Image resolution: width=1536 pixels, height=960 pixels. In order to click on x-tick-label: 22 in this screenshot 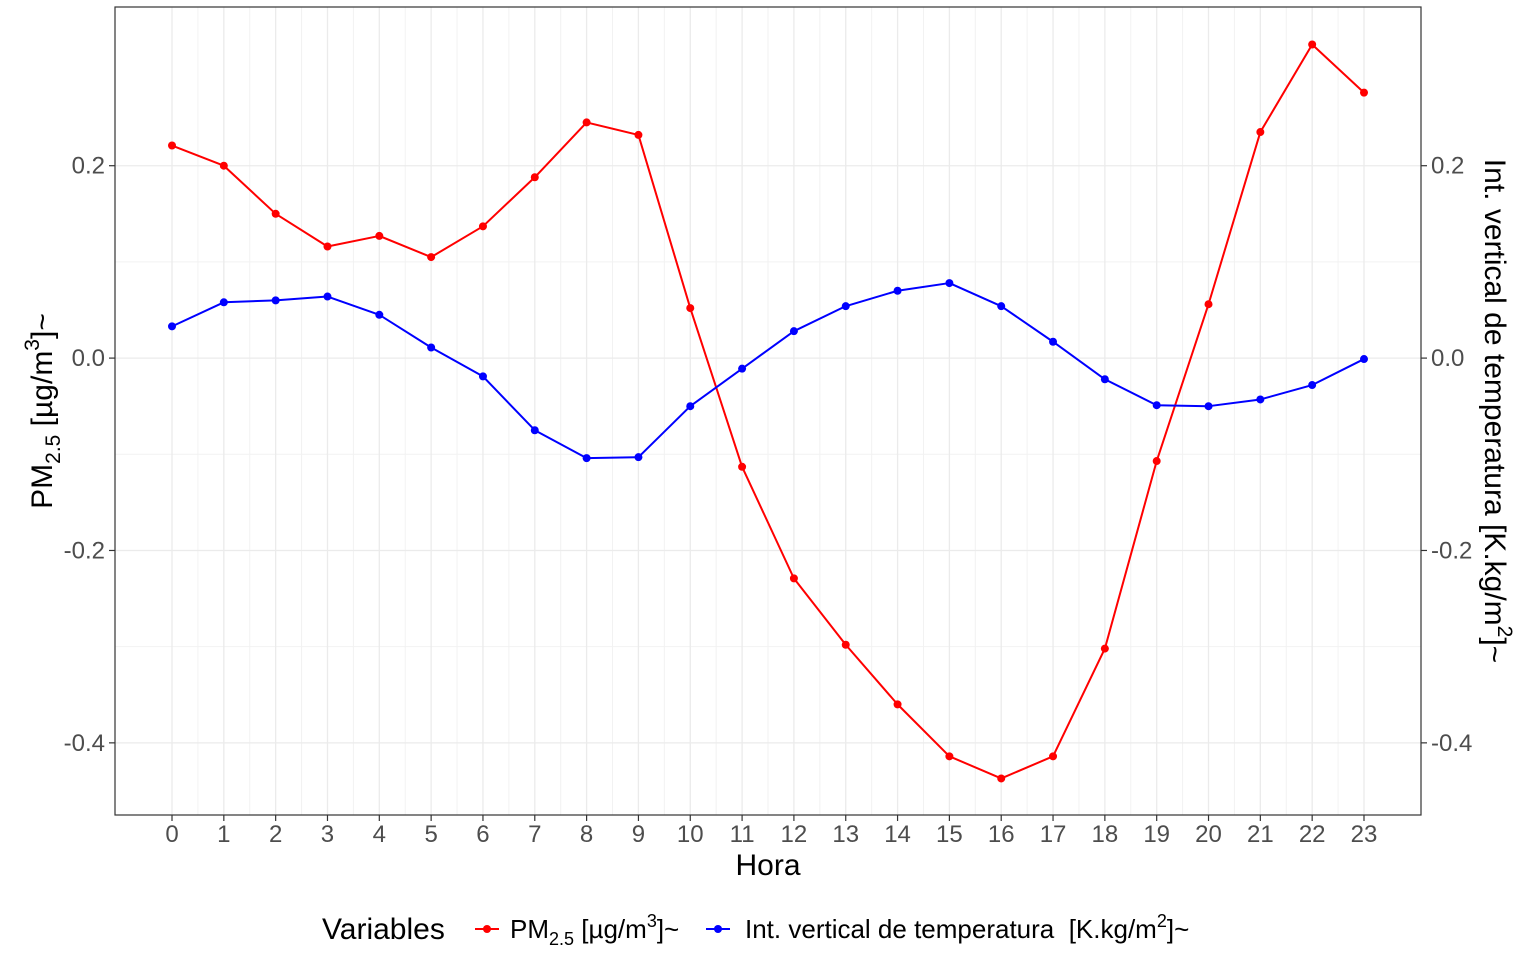, I will do `click(1312, 834)`.